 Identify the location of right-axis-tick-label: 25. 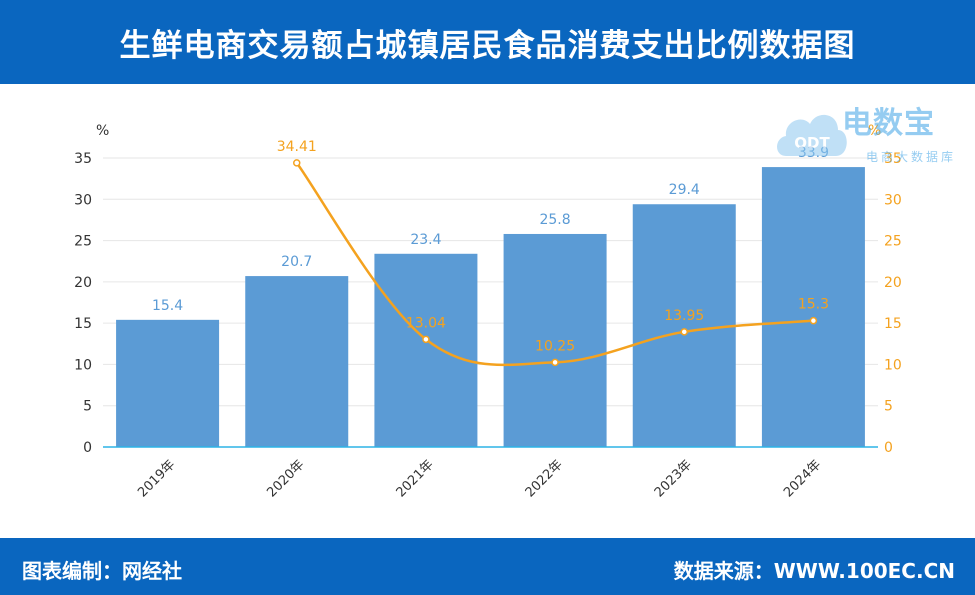
(893, 242).